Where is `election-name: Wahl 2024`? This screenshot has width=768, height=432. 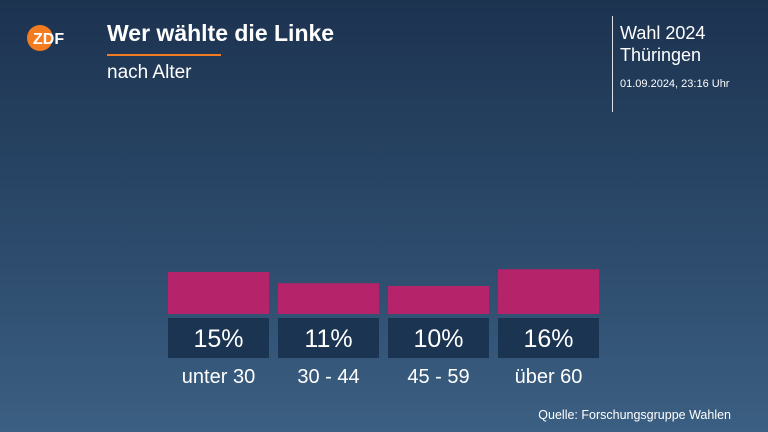
election-name: Wahl 2024 is located at coordinates (663, 33).